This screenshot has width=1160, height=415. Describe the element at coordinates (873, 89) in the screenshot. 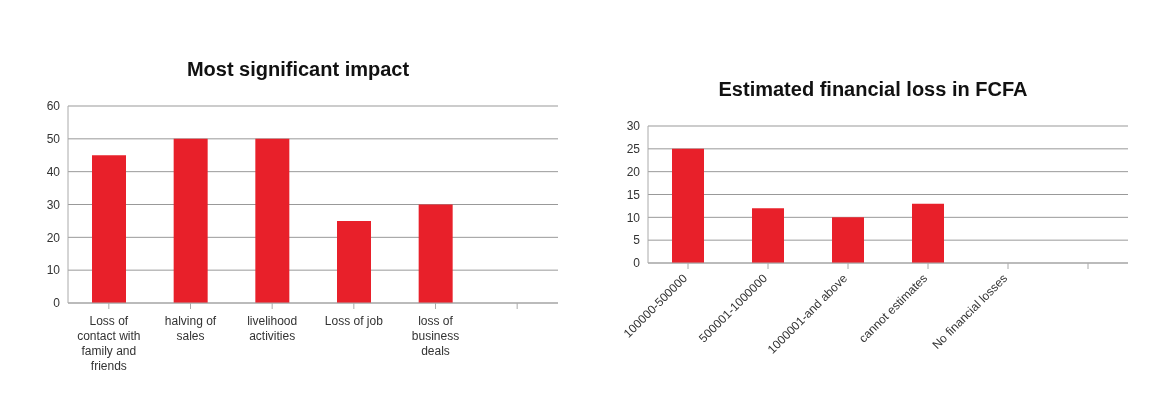

I see `chart-title: Estimated financial loss in FCFA` at that location.